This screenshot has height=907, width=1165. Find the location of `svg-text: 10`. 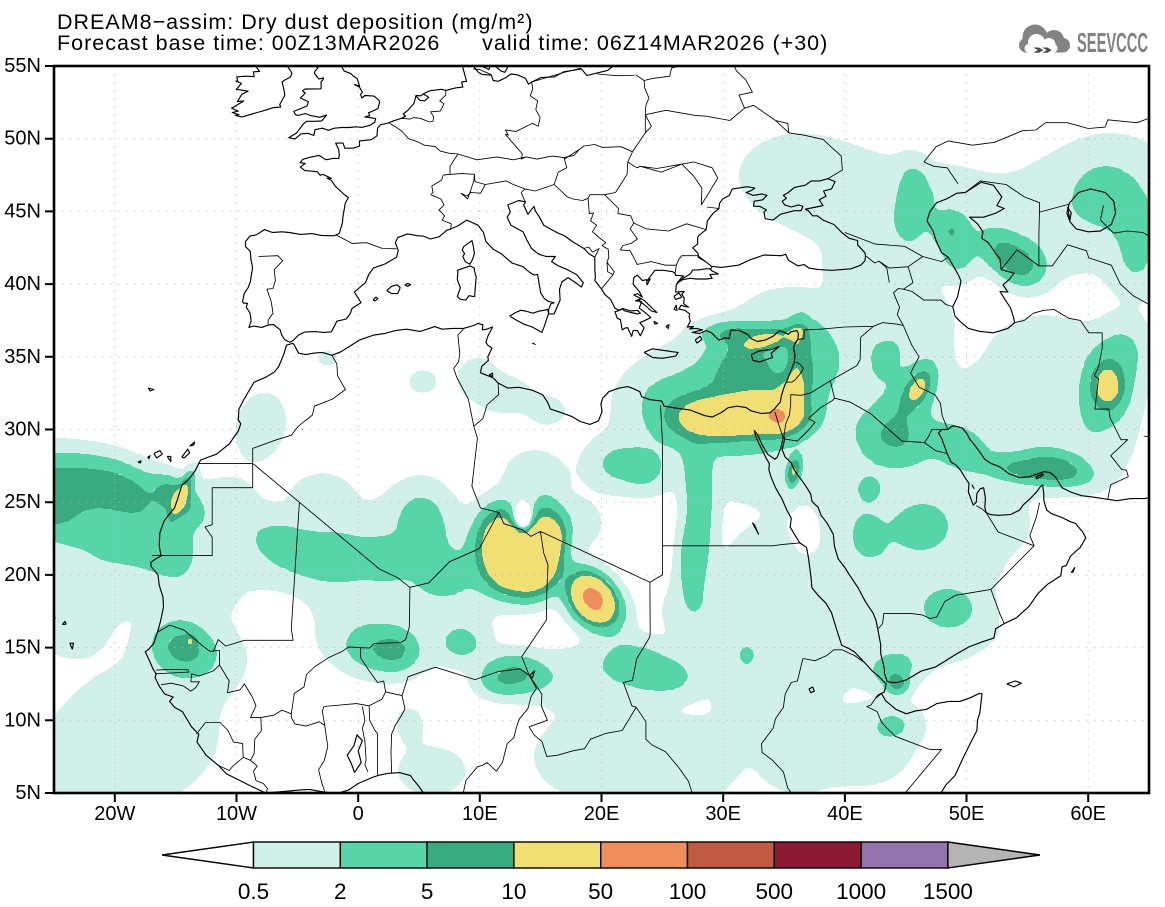

svg-text: 10 is located at coordinates (513, 891).